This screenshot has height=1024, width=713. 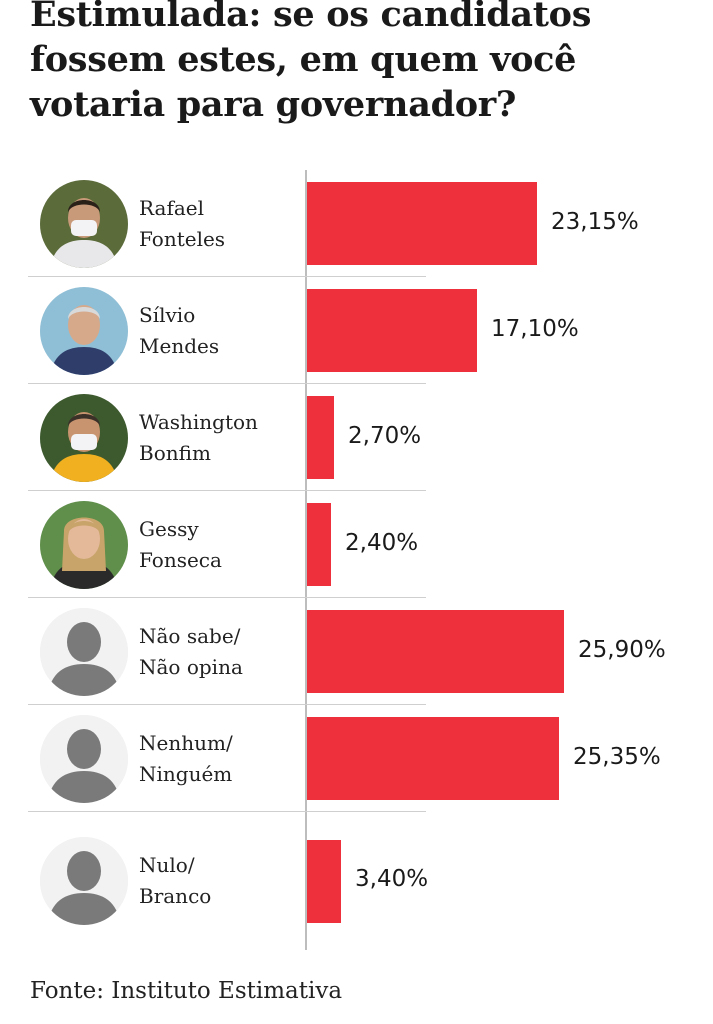 What do you see at coordinates (175, 880) in the screenshot?
I see `category-label: Nulo/ Branco` at bounding box center [175, 880].